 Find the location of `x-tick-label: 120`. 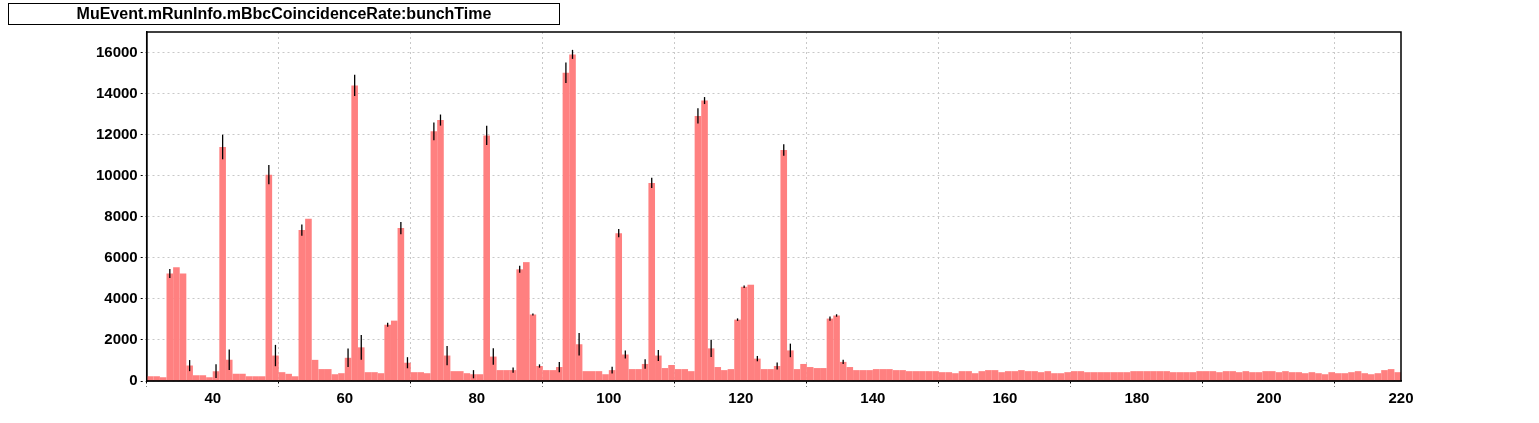

x-tick-label: 120 is located at coordinates (741, 398).